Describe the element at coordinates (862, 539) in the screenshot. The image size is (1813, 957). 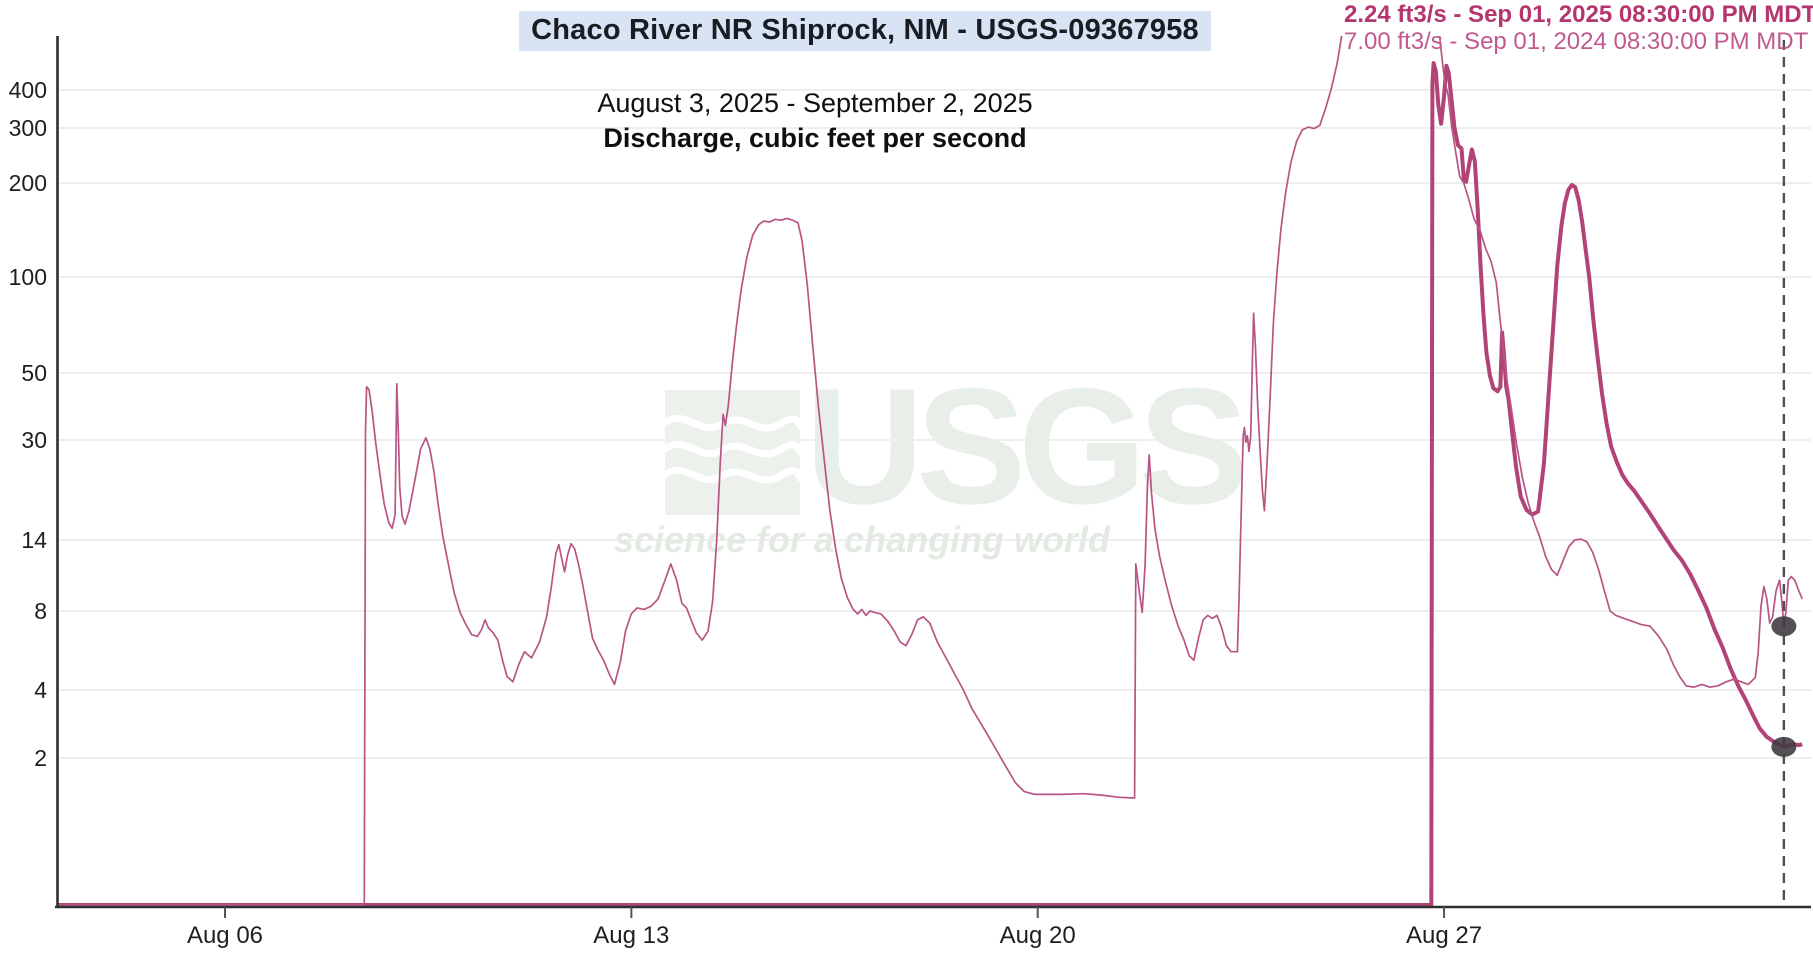
I see `usgs-watermark-tagline: science for a changing world` at that location.